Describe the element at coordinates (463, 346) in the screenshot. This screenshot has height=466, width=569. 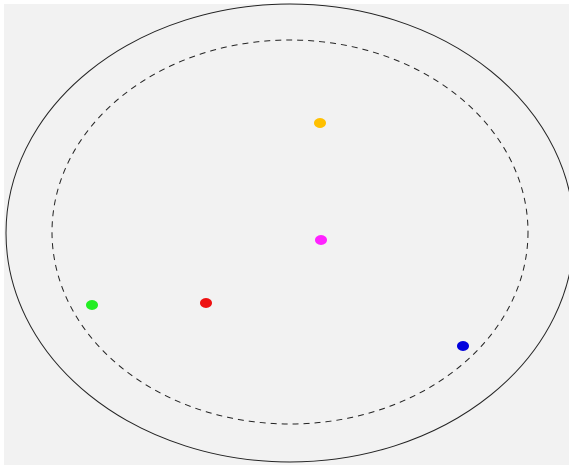
I see `blue-dot` at that location.